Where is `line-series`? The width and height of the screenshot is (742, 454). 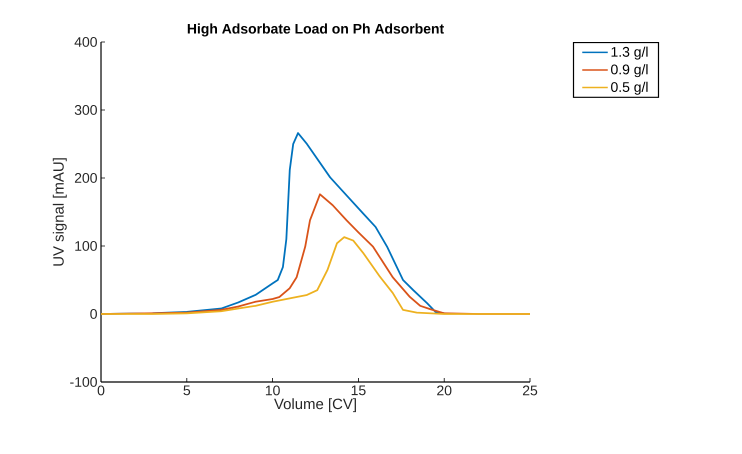
line-series is located at coordinates (315, 275).